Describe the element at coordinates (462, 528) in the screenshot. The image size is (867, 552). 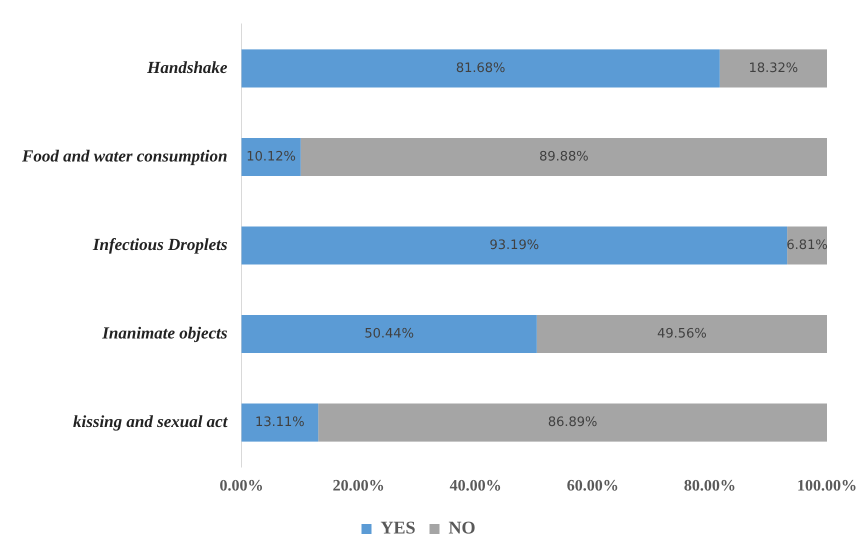
I see `legend-label: NO` at that location.